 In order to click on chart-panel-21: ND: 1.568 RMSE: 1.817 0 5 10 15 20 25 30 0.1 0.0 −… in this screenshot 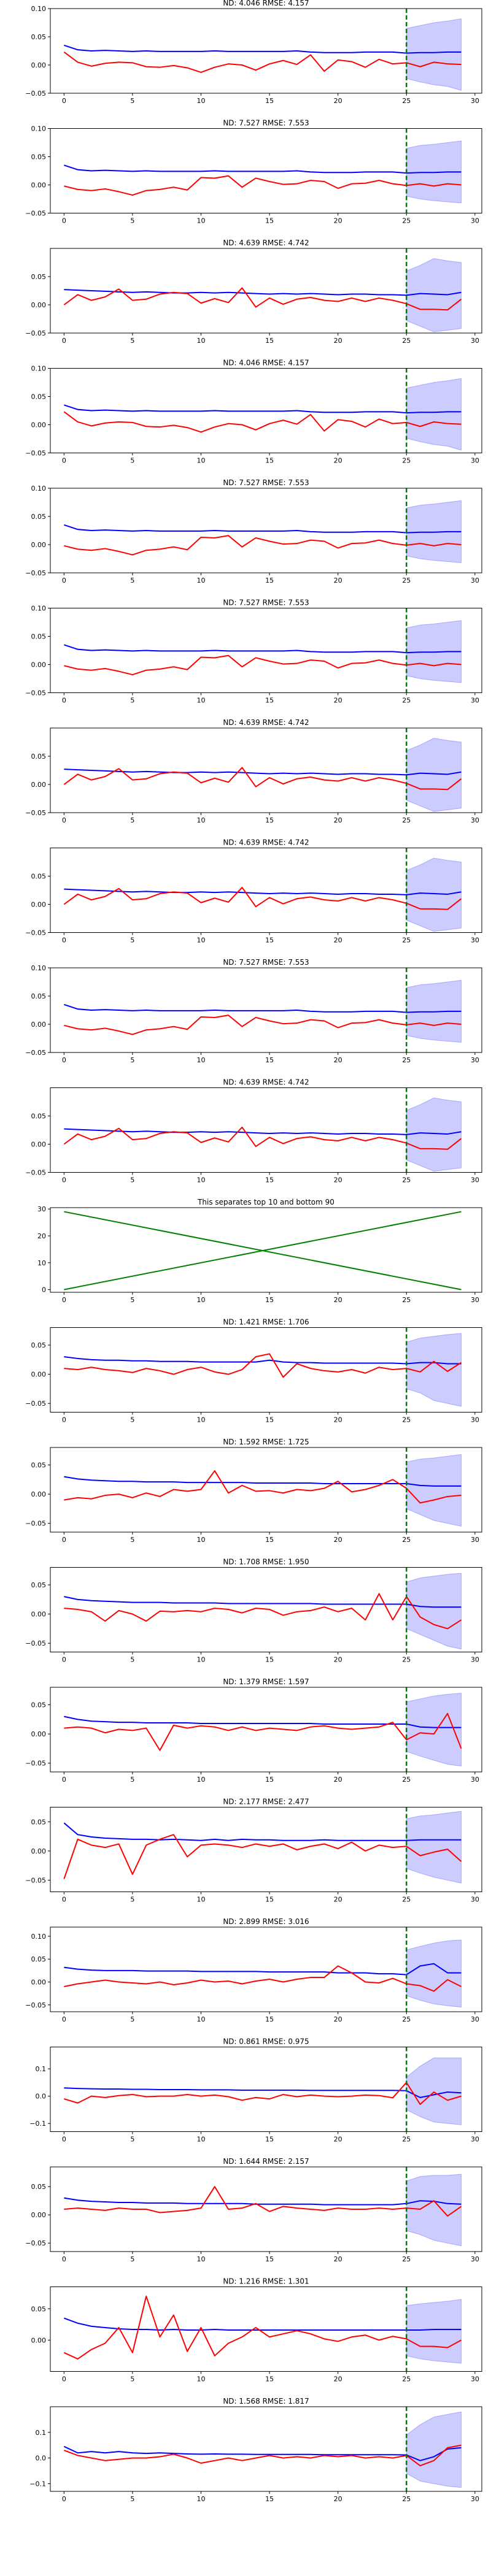, I will do `click(256, 2450)`.